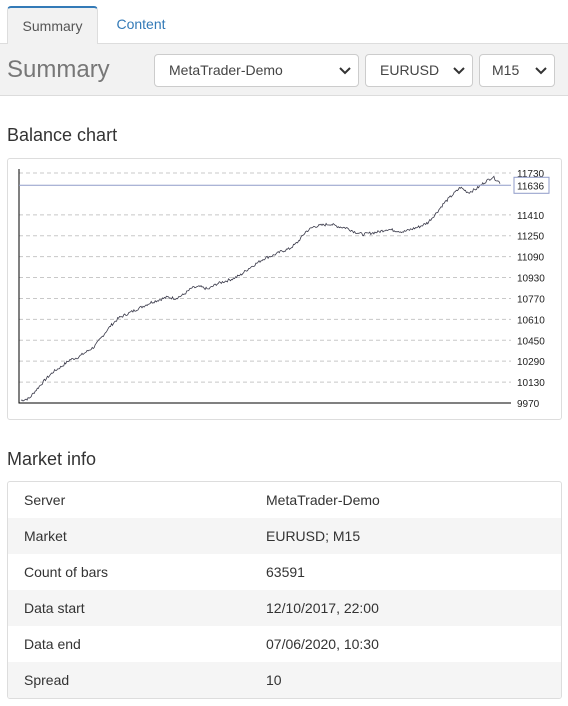 The width and height of the screenshot is (568, 706). What do you see at coordinates (52, 459) in the screenshot?
I see `market-info-title: Market info` at bounding box center [52, 459].